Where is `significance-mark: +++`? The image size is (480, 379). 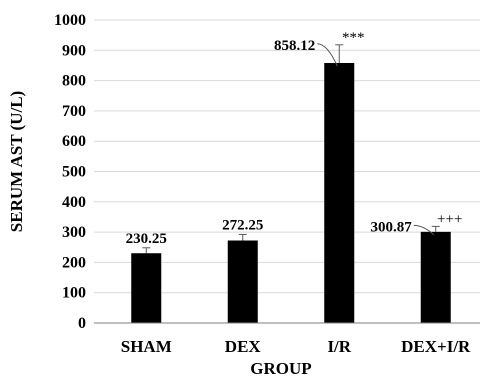
significance-mark: +++ is located at coordinates (449, 219).